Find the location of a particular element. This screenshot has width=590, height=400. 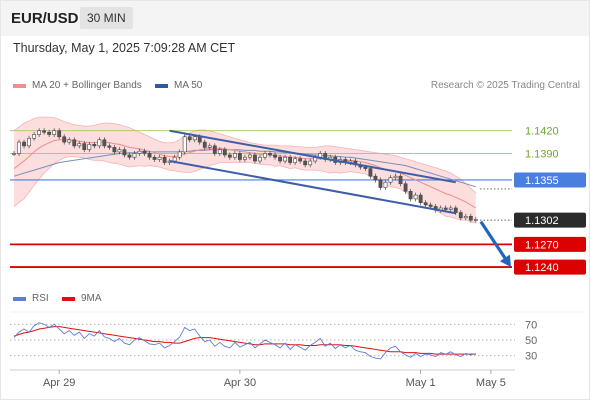

pair-title: EUR/USD is located at coordinates (45, 18).